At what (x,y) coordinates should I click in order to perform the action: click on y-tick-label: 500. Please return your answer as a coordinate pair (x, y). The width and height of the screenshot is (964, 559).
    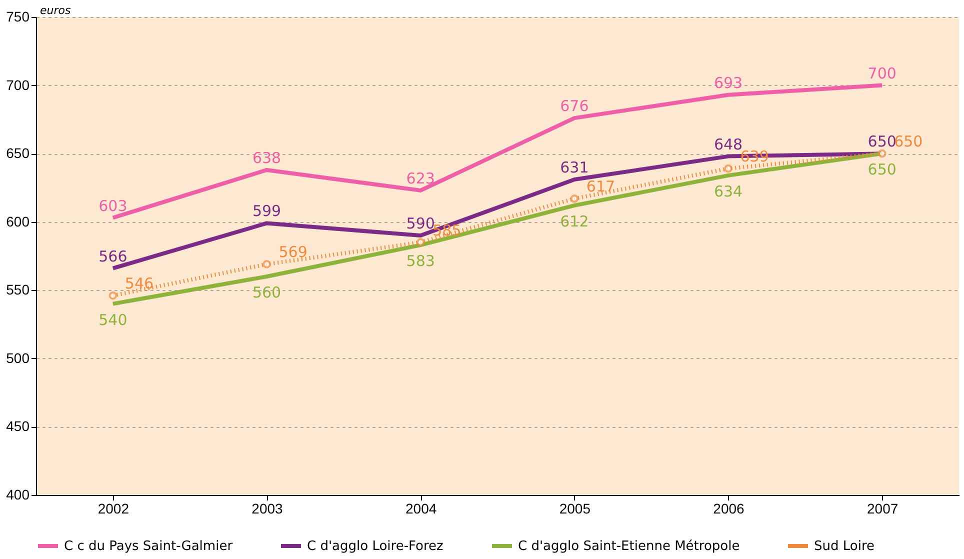
    Looking at the image, I should click on (18, 358).